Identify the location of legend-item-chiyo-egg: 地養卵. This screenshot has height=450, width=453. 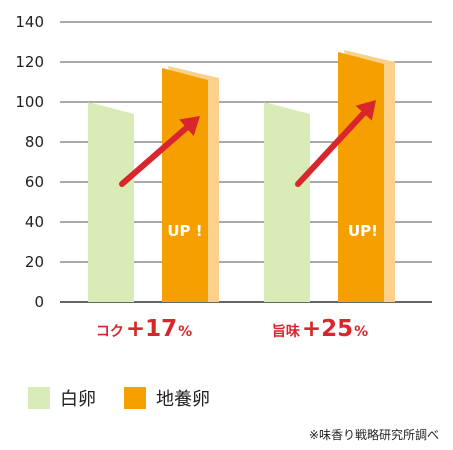
(167, 398).